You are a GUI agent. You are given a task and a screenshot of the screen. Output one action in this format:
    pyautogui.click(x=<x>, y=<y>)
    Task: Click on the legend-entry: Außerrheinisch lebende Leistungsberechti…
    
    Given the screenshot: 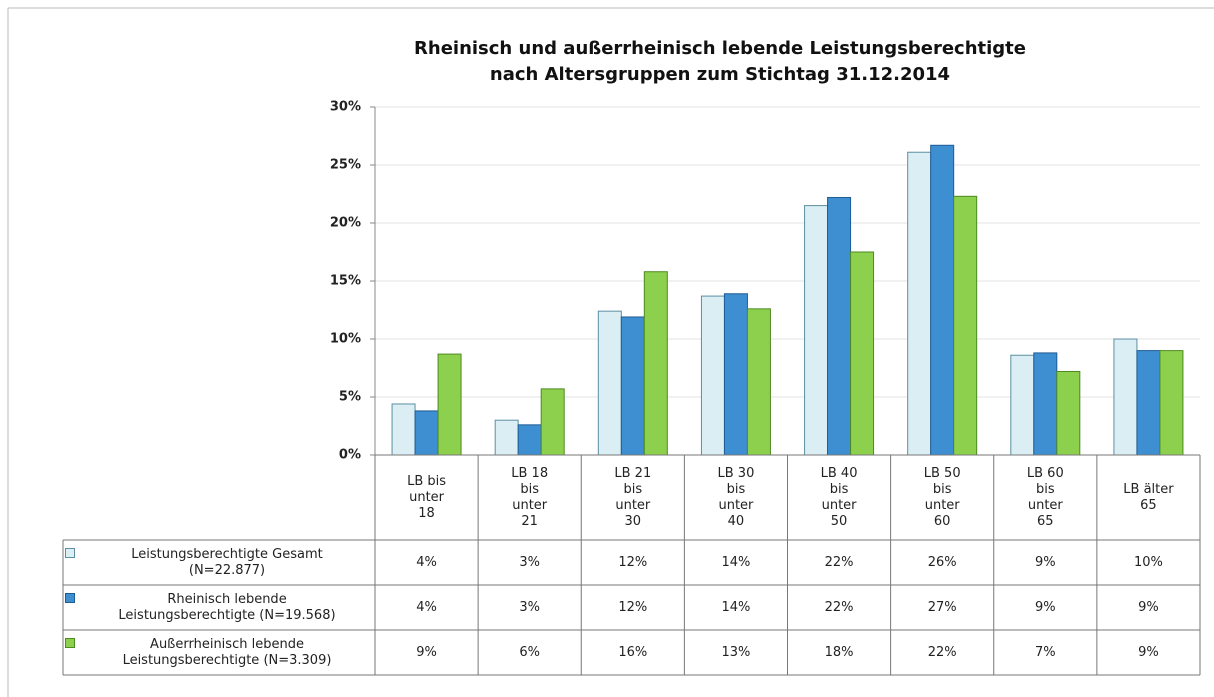 What is the action you would take?
    pyautogui.click(x=219, y=652)
    